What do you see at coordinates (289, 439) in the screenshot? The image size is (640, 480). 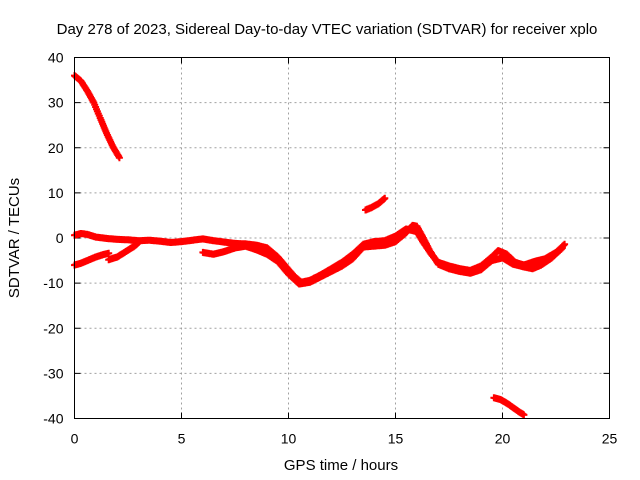 I see `x-tick-label: 10` at bounding box center [289, 439].